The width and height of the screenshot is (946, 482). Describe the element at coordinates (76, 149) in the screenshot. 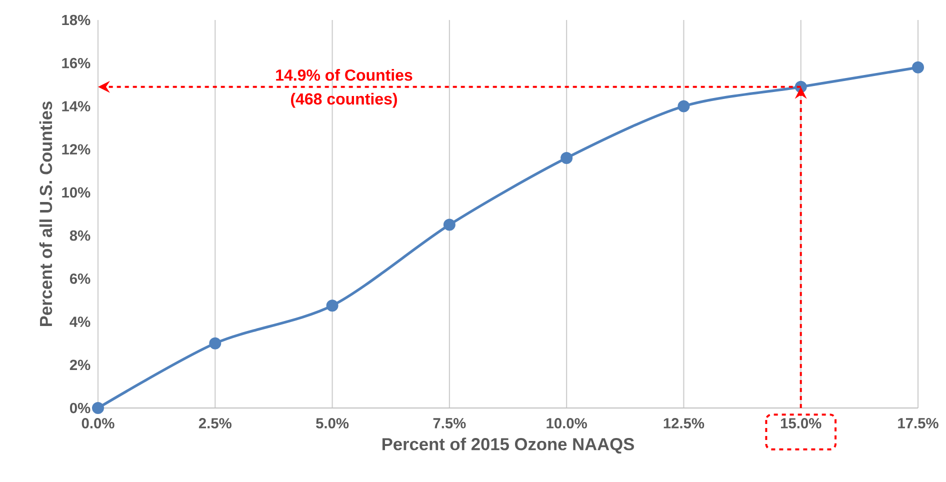

I see `y-tick-label: 12%` at that location.